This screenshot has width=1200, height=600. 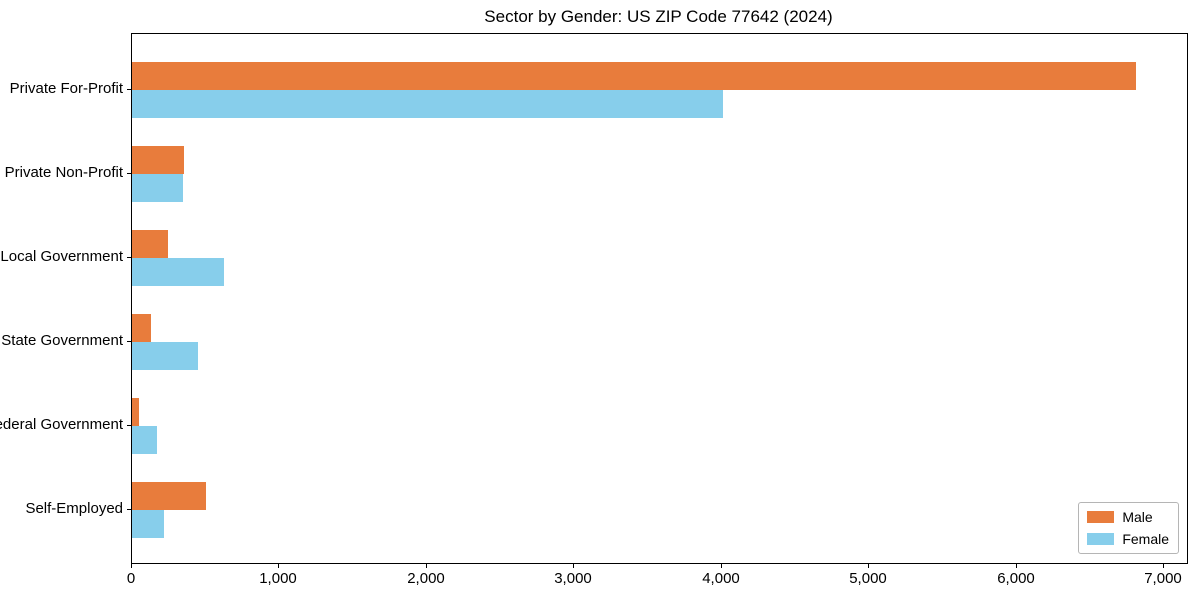 What do you see at coordinates (141, 327) in the screenshot?
I see `bar-male-state-government` at bounding box center [141, 327].